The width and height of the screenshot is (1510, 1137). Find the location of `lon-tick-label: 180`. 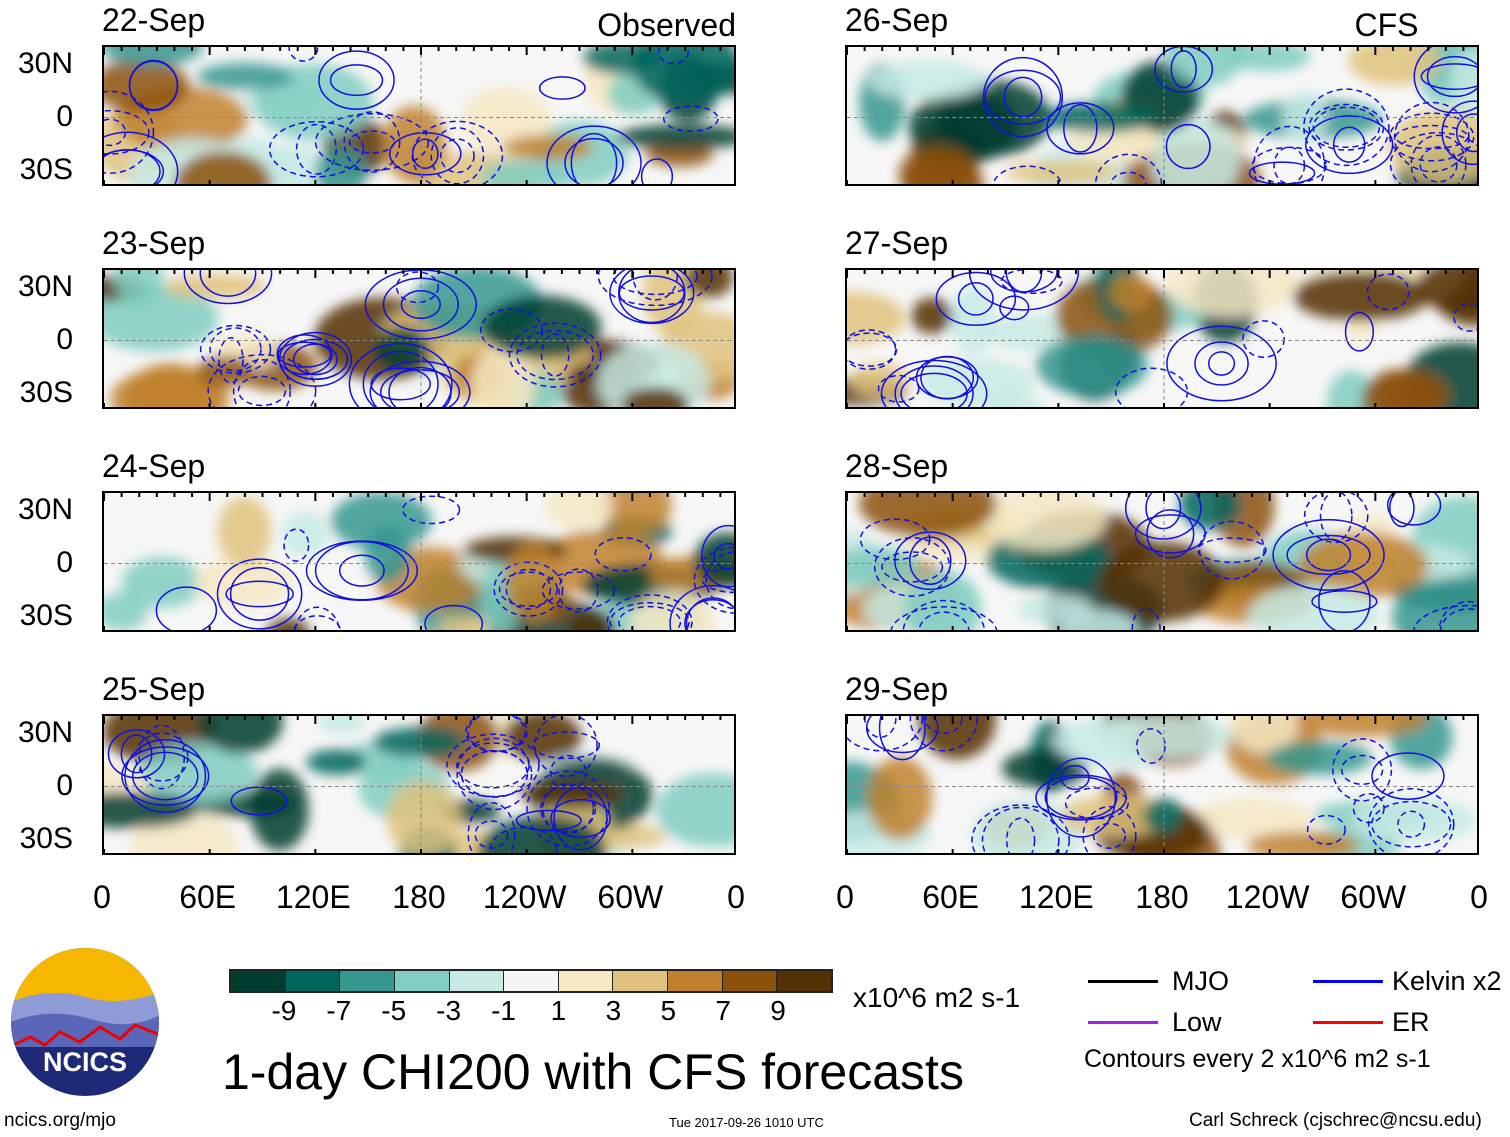

lon-tick-label: 180 is located at coordinates (1162, 897).